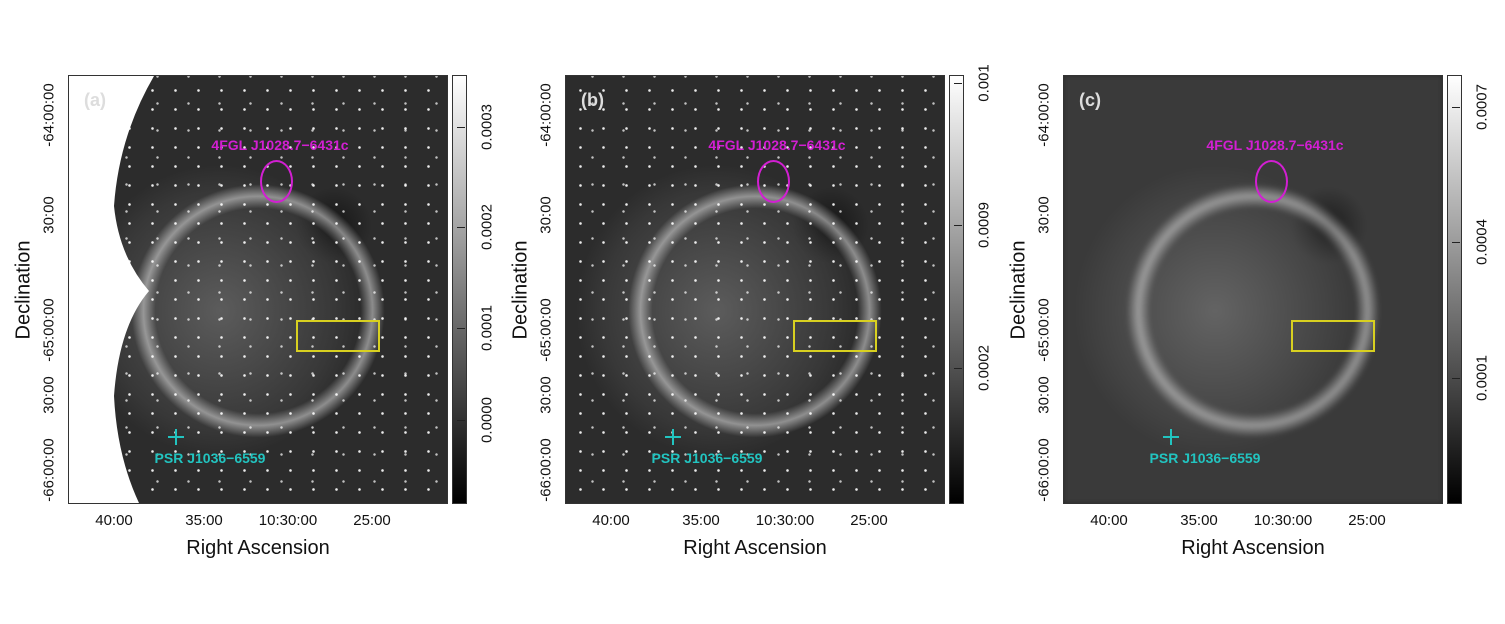  What do you see at coordinates (487, 420) in the screenshot?
I see `colorbar-tick-label: 0.0000` at bounding box center [487, 420].